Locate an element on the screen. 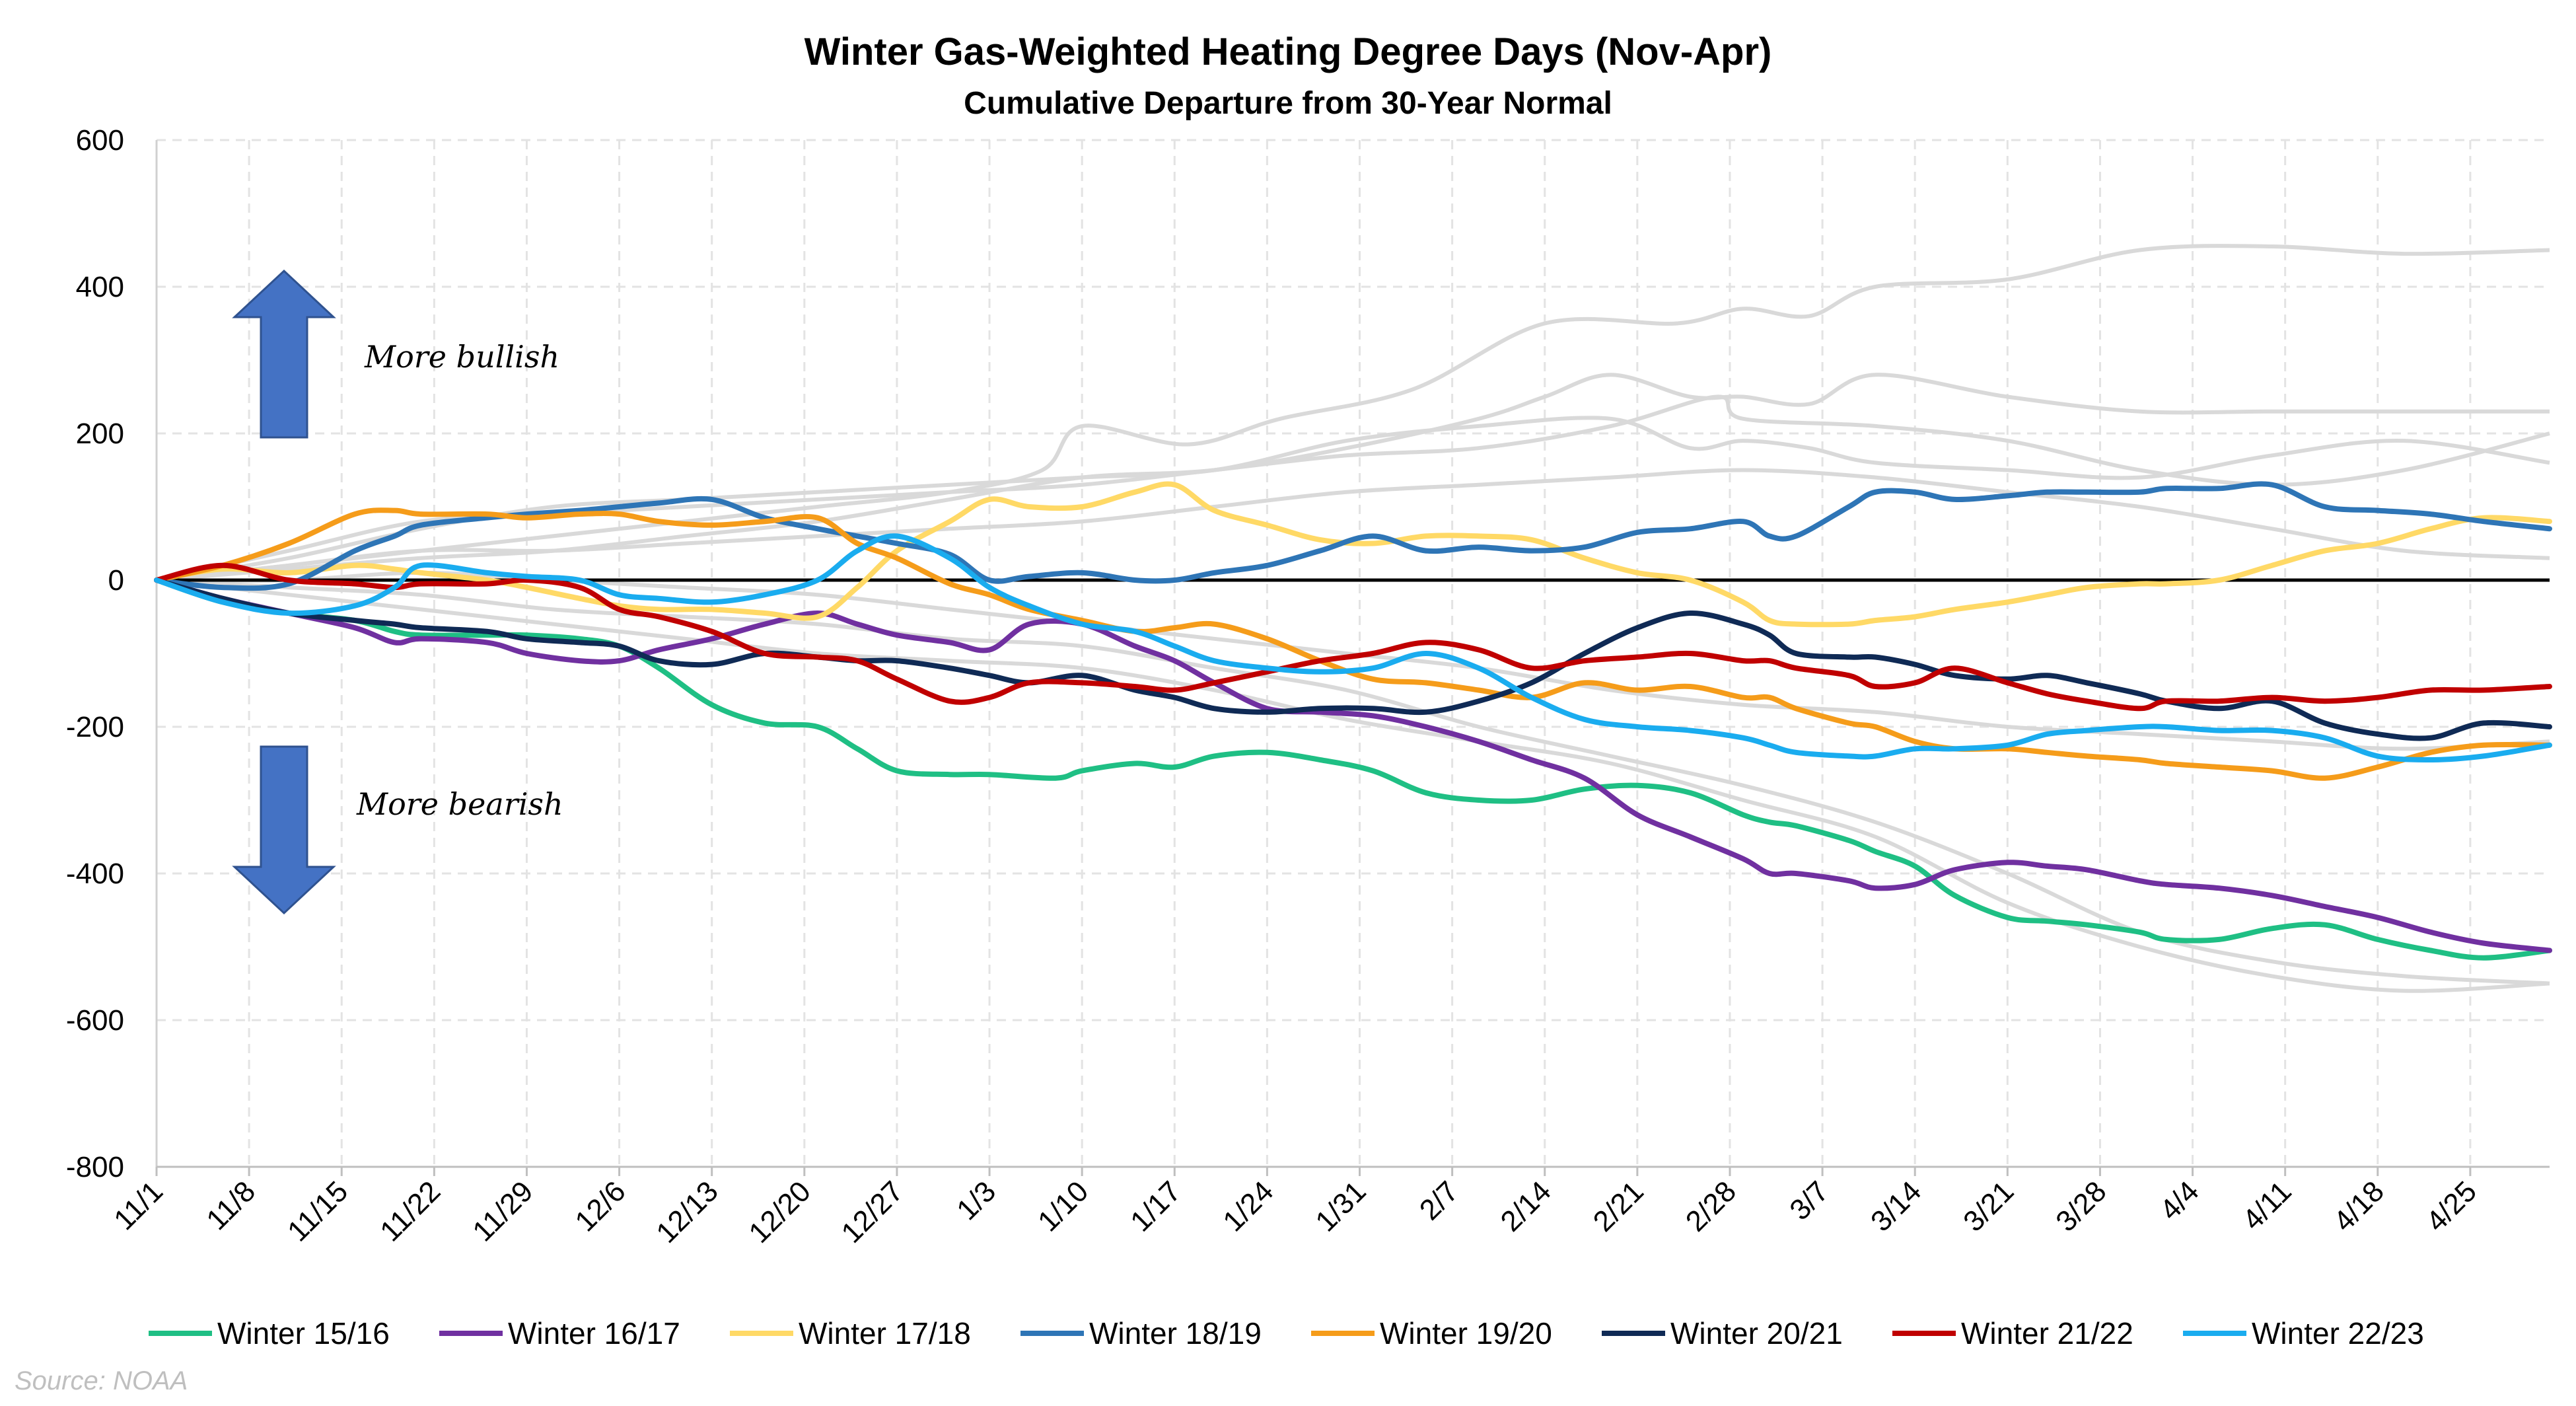  x-tick-label: 3/14 is located at coordinates (1896, 1206).